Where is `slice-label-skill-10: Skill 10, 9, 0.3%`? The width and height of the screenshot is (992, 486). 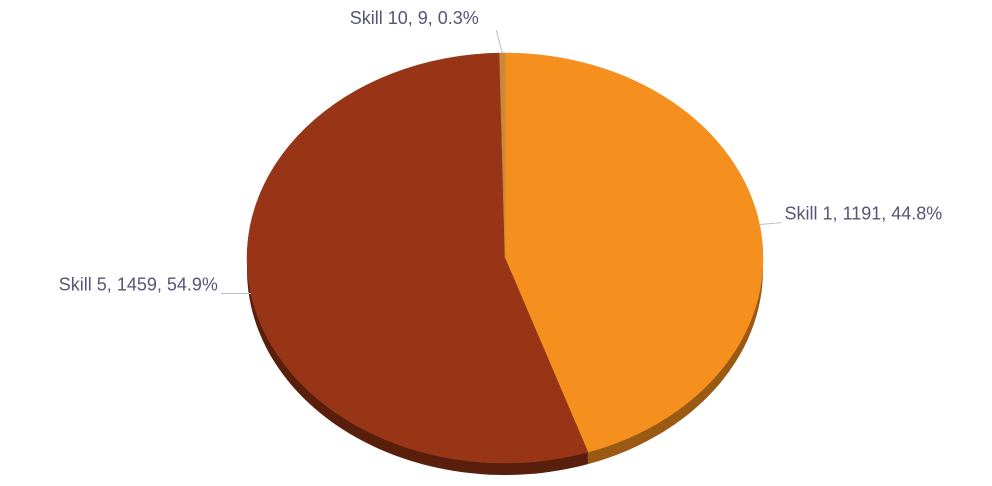 slice-label-skill-10: Skill 10, 9, 0.3% is located at coordinates (414, 18).